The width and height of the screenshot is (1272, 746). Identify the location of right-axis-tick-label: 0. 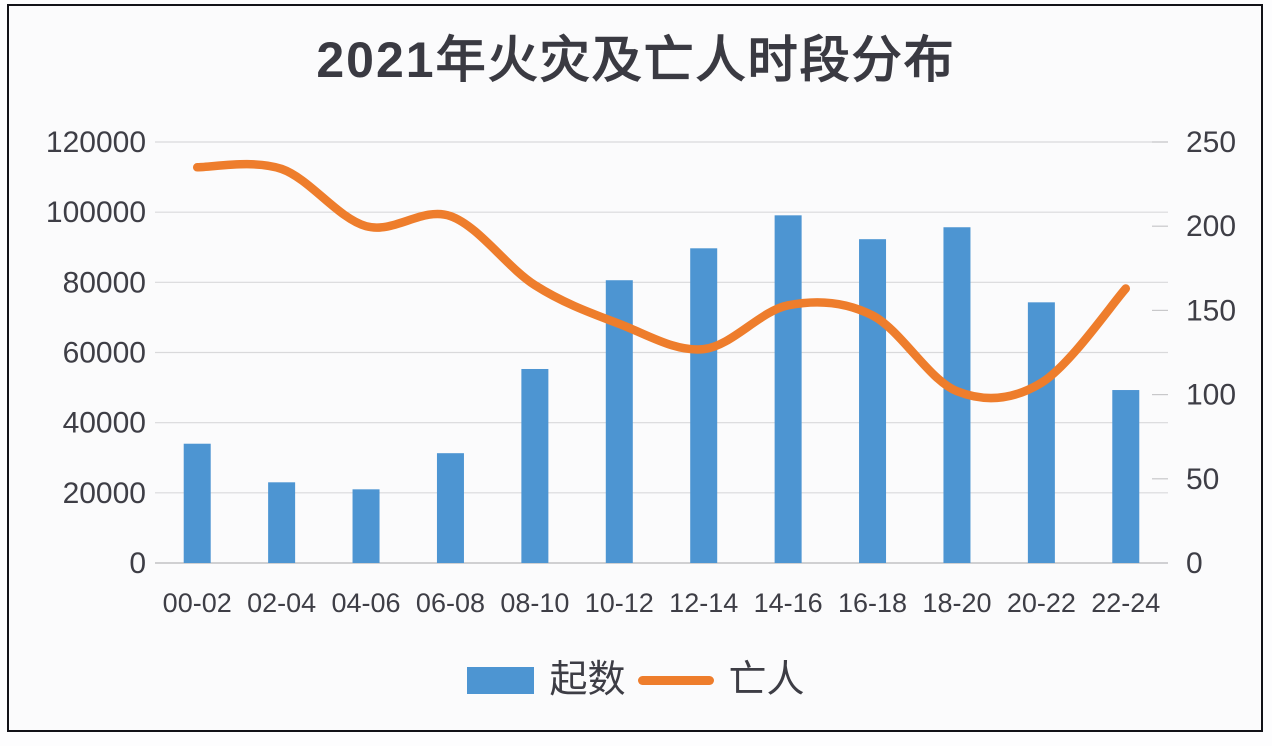
(1194, 563).